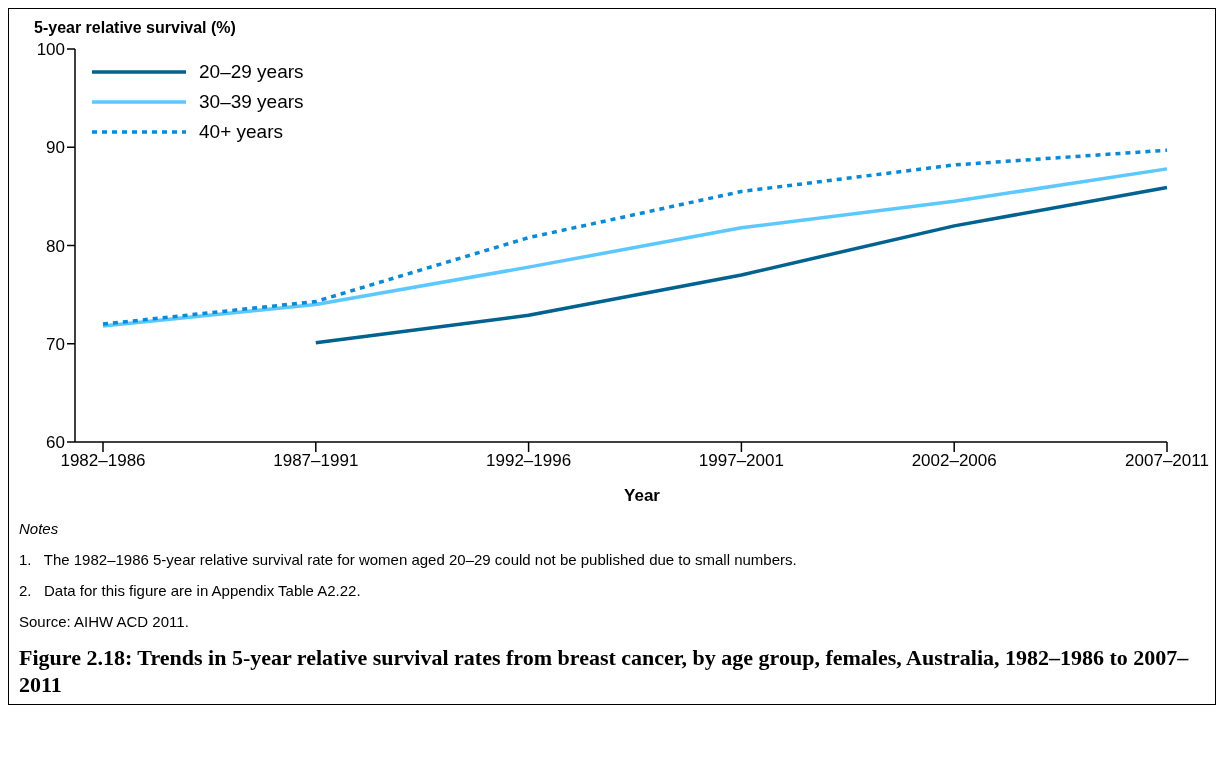 The width and height of the screenshot is (1224, 774). Describe the element at coordinates (954, 461) in the screenshot. I see `x-tick-label: 2002–2006` at that location.